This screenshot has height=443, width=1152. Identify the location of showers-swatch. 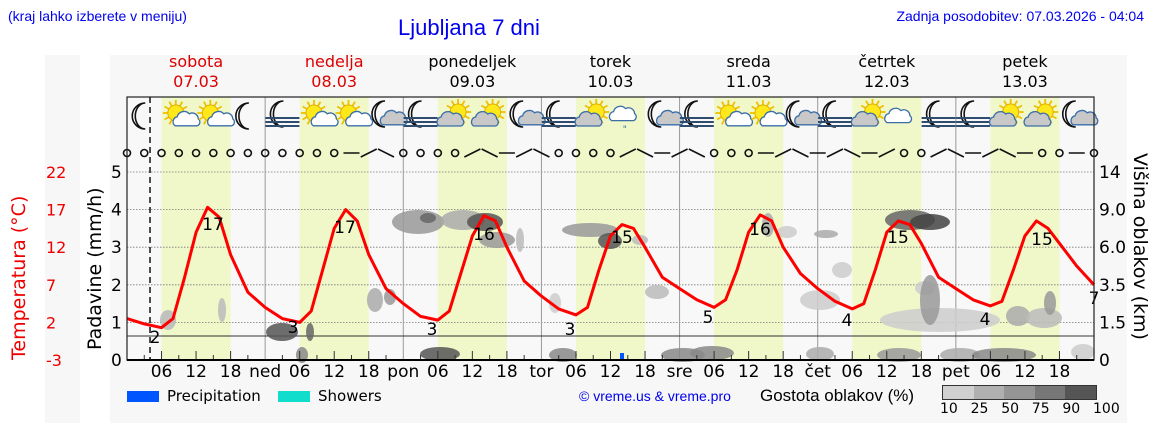
(294, 396).